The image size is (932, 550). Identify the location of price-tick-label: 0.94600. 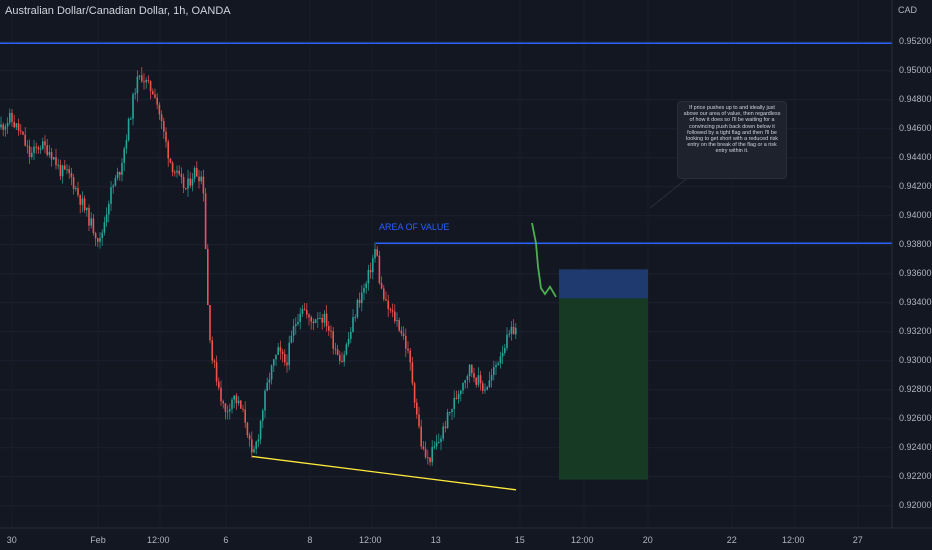
(915, 127).